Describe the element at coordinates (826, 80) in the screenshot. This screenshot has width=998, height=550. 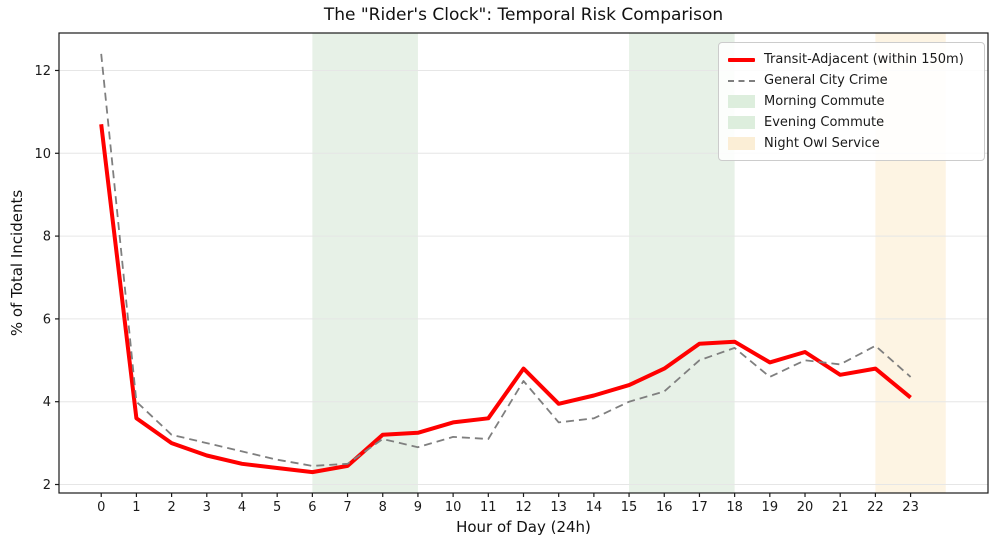
I see `legend-label: General City Crime` at that location.